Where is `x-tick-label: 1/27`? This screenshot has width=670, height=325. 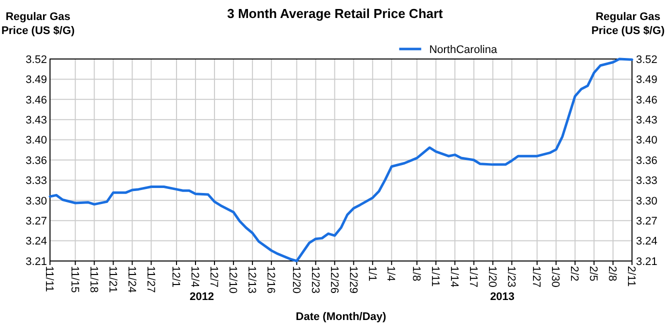 x-tick-label: 1/27 is located at coordinates (536, 277).